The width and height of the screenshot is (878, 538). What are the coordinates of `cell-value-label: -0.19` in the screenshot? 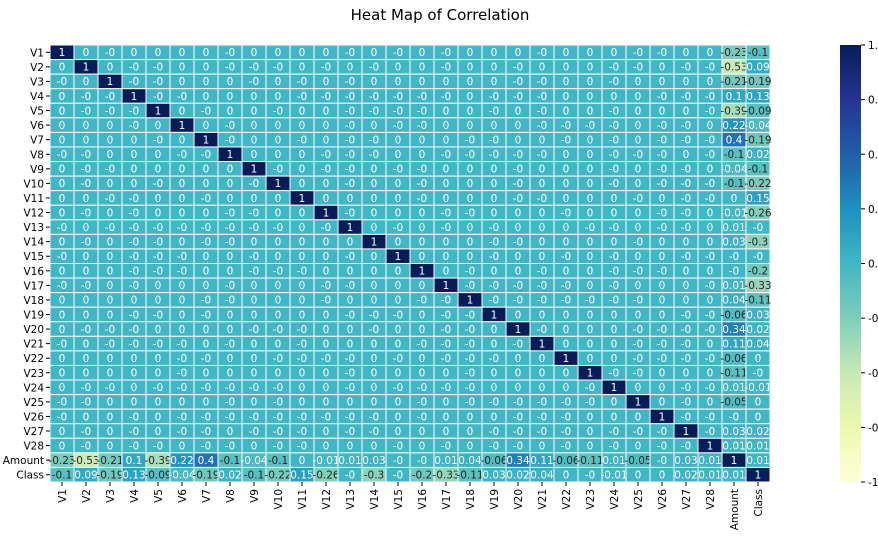 It's located at (109, 476).